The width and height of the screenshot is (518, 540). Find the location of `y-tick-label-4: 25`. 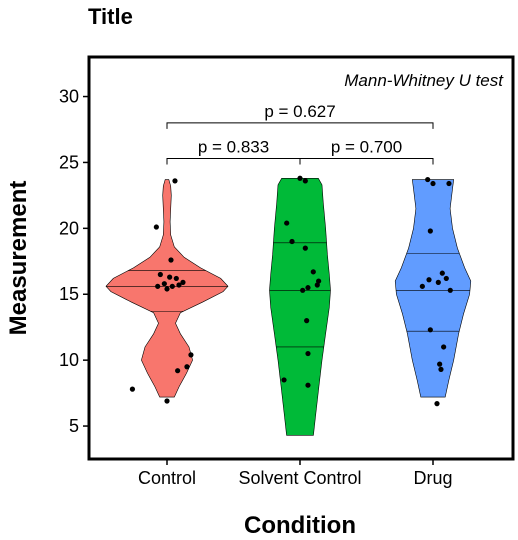

y-tick-label-4: 25 is located at coordinates (69, 162).